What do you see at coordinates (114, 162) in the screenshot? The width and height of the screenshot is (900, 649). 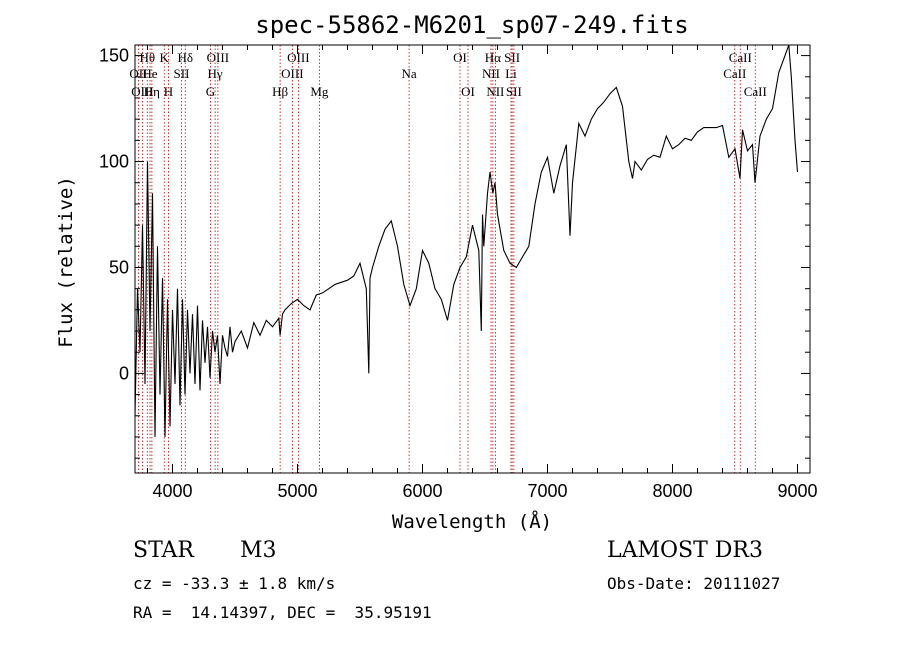 I see `y-tick-label: 100` at bounding box center [114, 162].